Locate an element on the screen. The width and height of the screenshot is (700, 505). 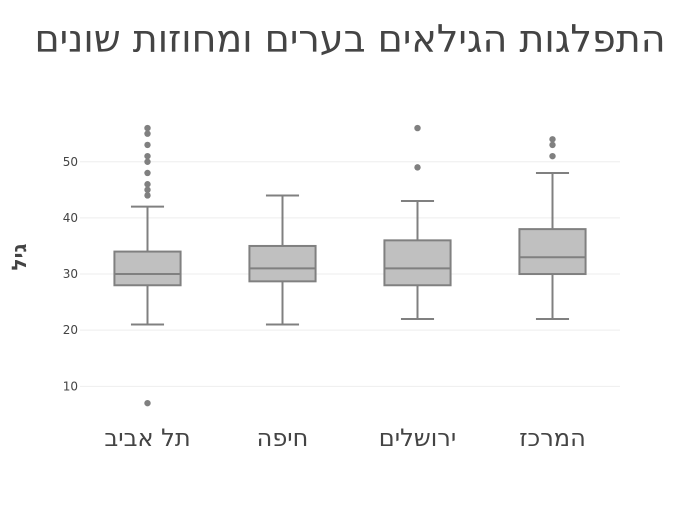
y-tick-label-30: 30 is located at coordinates (70, 274).